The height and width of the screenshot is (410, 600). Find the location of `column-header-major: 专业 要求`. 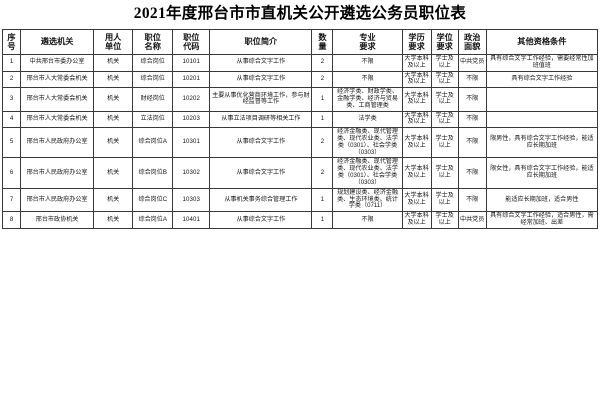

column-header-major: 专业 要求 is located at coordinates (367, 41).